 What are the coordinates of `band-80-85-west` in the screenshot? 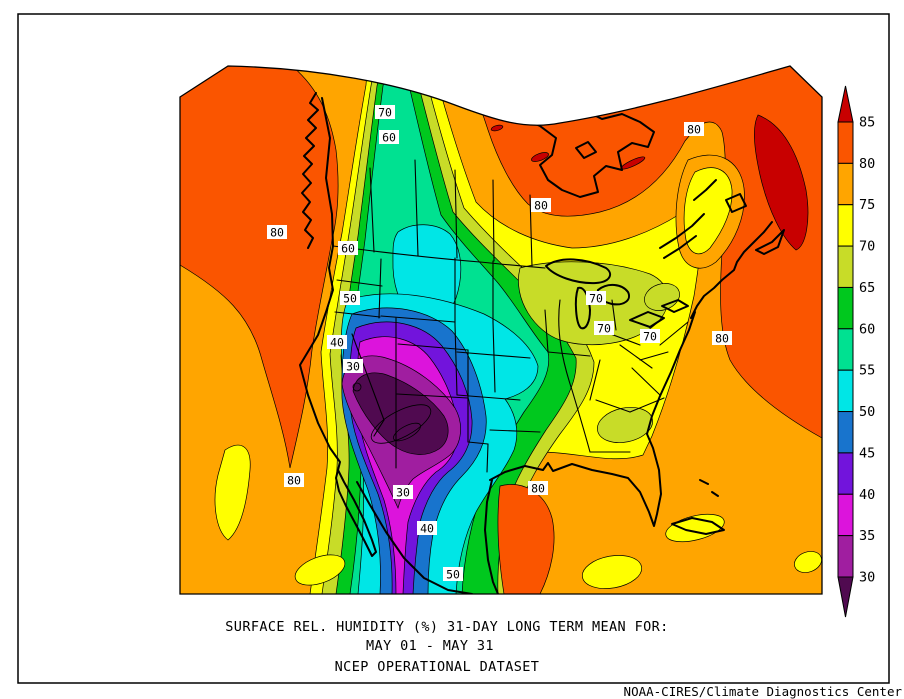 It's located at (259, 267).